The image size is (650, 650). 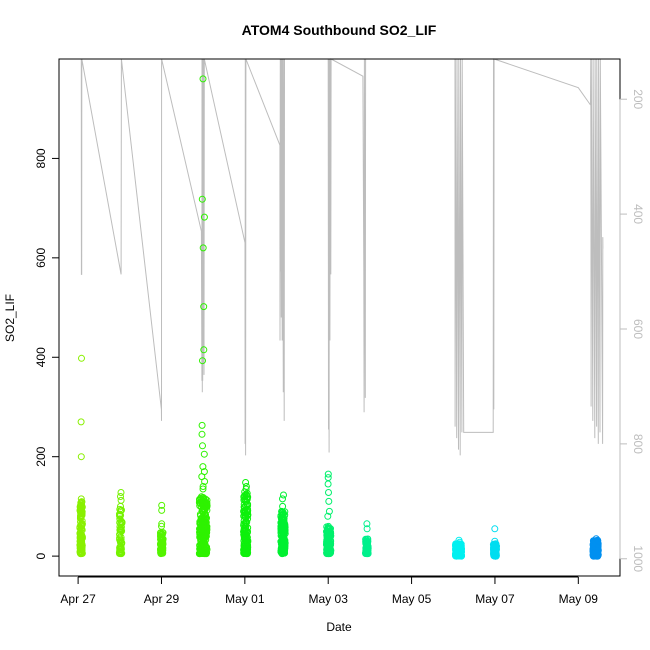 What do you see at coordinates (339, 627) in the screenshot?
I see `x-axis-label: Date` at bounding box center [339, 627].